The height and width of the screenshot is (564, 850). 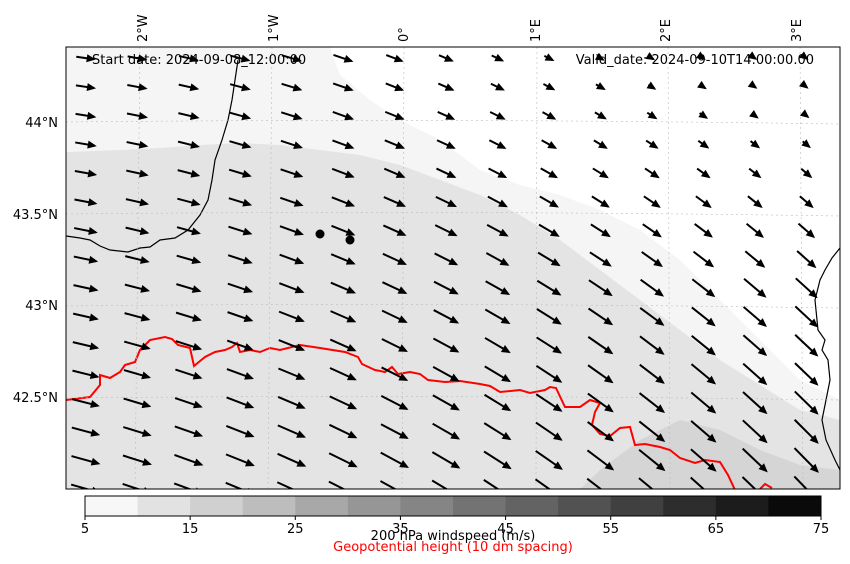 I want to click on contour-legend-label: Geopotential height (10 dm spacing), so click(x=453, y=547).